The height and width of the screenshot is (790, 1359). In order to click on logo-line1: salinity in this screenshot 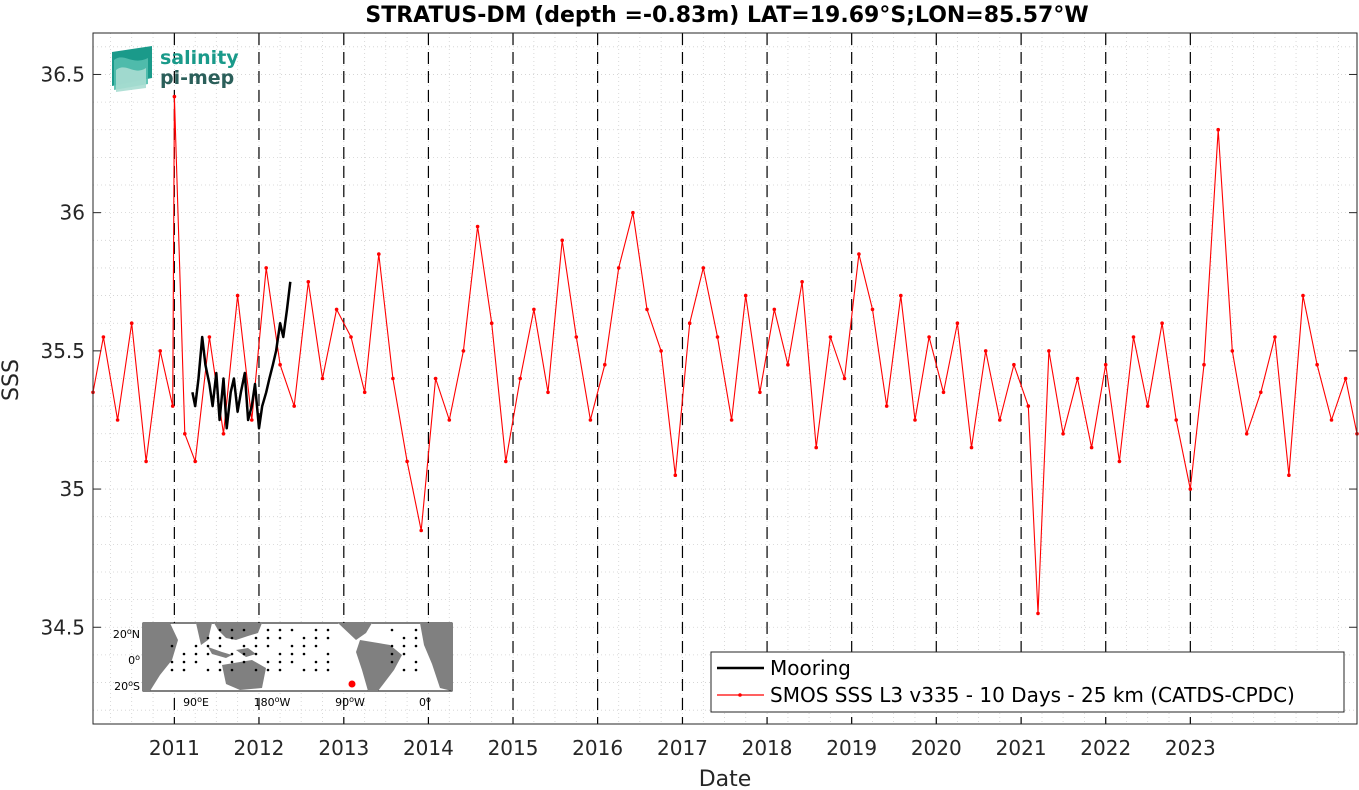, I will do `click(199, 58)`.